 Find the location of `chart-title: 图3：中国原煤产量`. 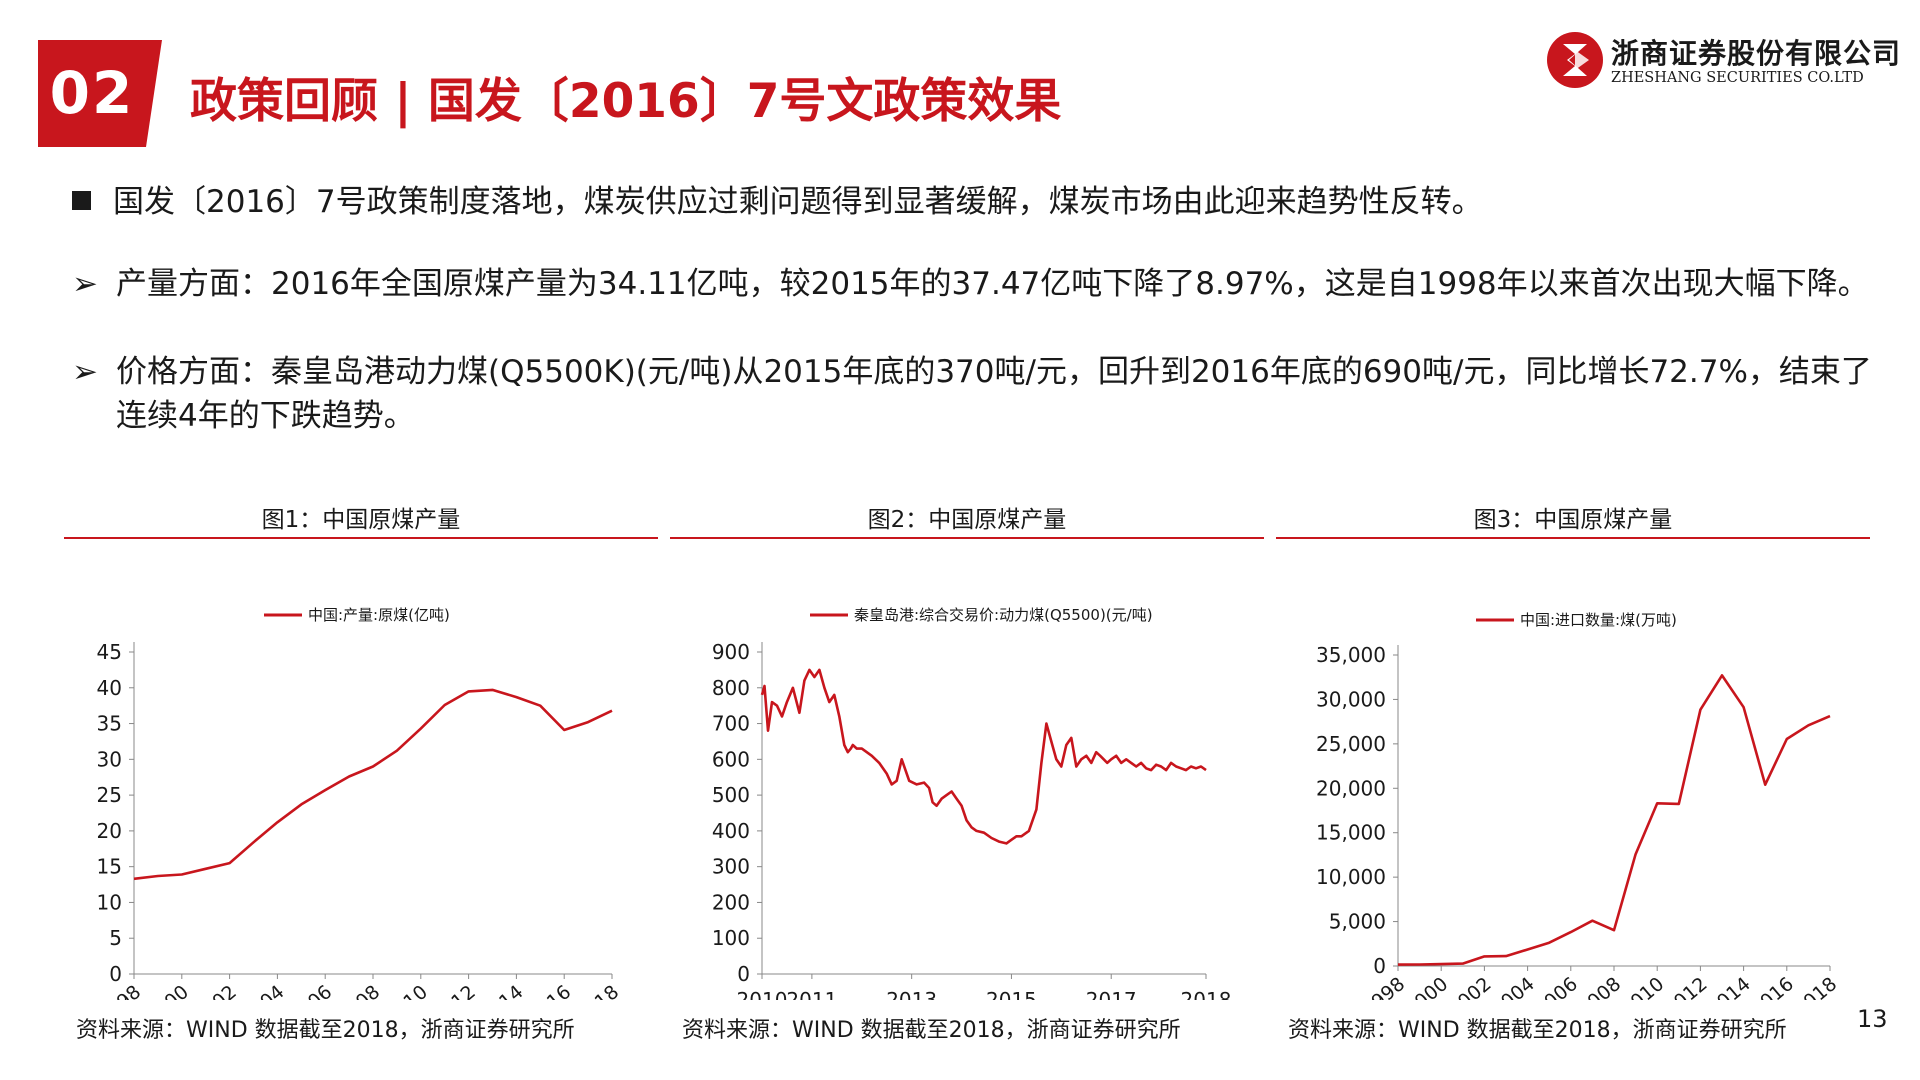

chart-title: 图3：中国原煤产量 is located at coordinates (1573, 520).